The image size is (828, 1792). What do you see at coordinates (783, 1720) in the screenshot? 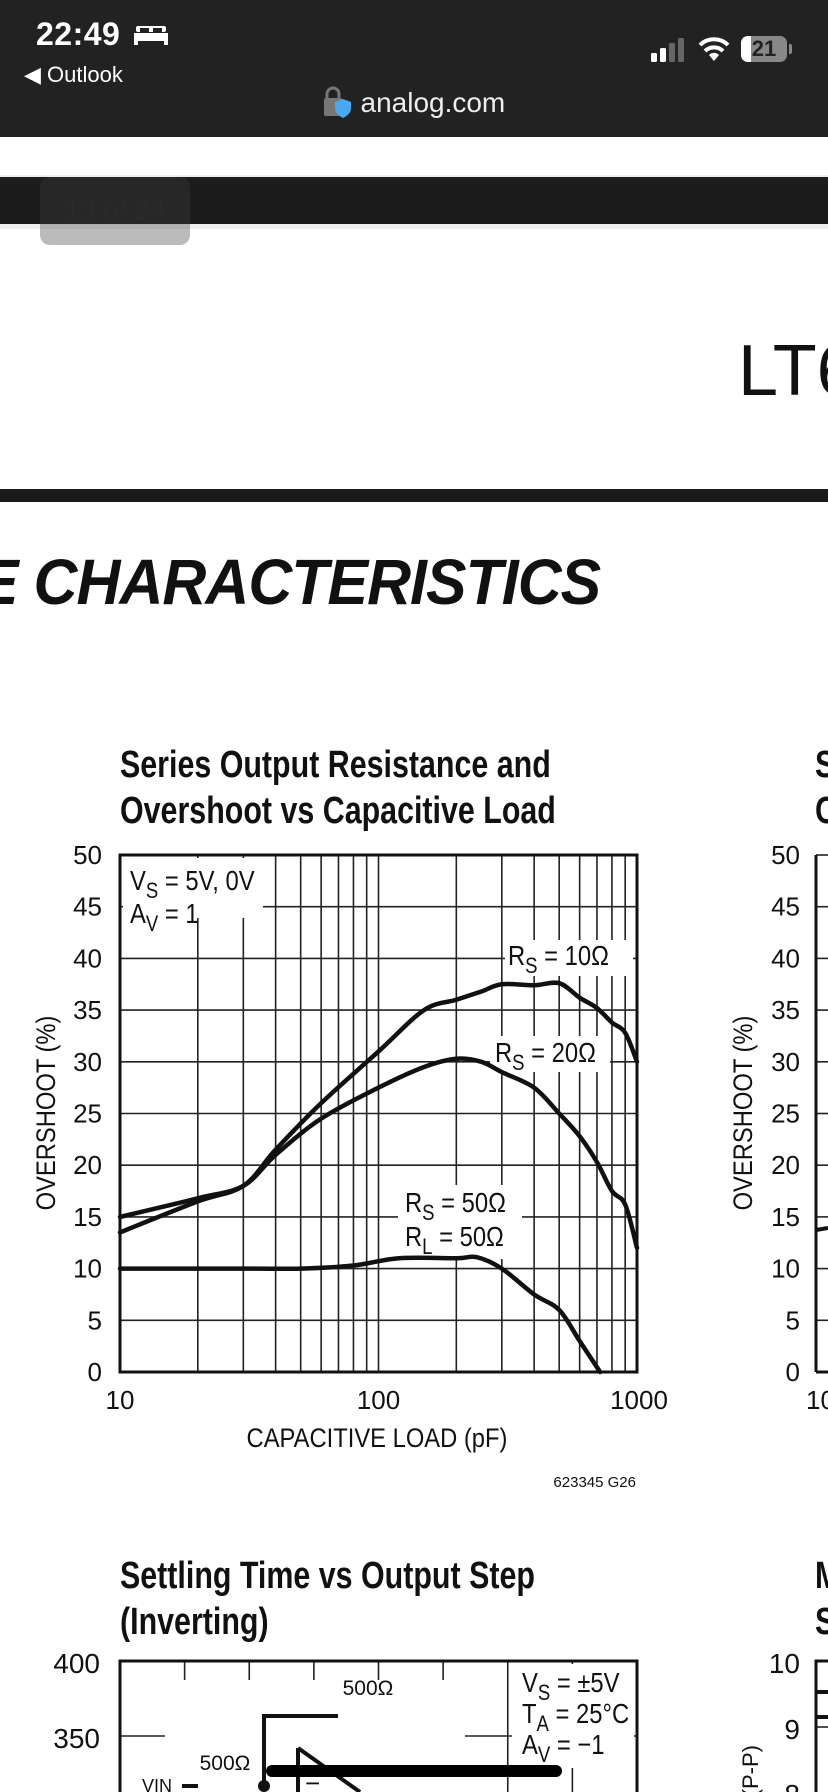
I see `chart4-partial: 10 9 8 (P-P)` at bounding box center [783, 1720].